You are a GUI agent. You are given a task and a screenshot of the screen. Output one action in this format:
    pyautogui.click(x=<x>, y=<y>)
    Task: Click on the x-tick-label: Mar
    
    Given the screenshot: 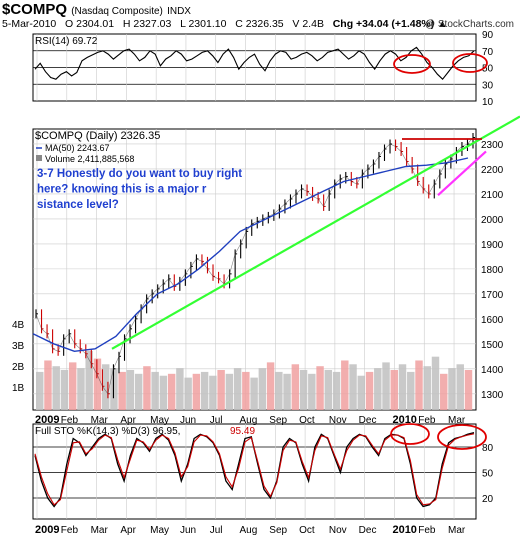 What is the action you would take?
    pyautogui.click(x=100, y=420)
    